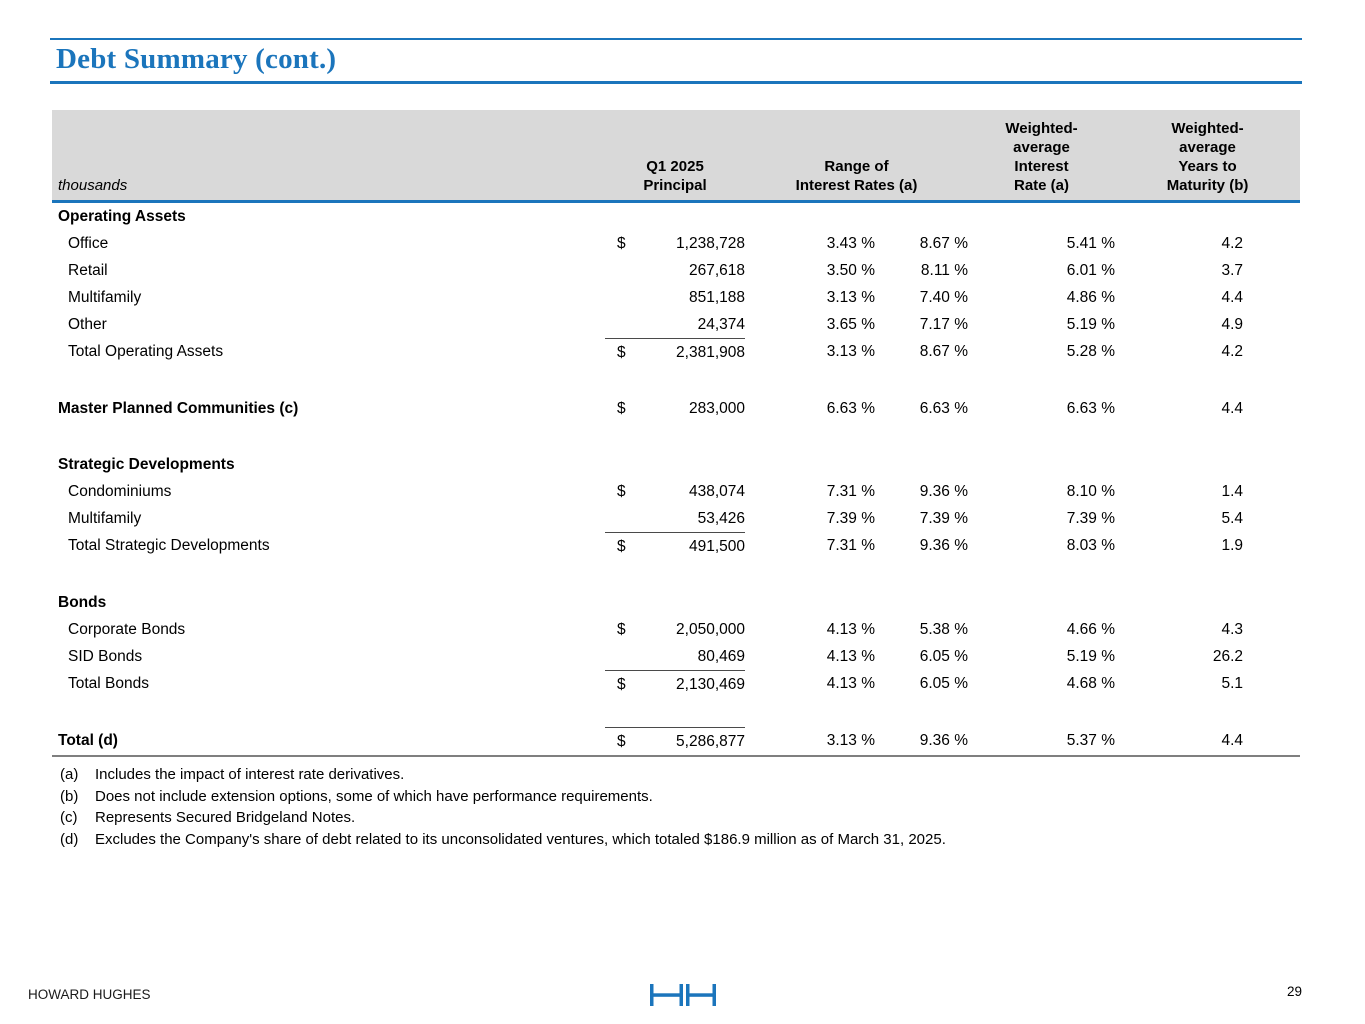  Describe the element at coordinates (1232, 243) in the screenshot. I see `cell-years: 4.2` at that location.